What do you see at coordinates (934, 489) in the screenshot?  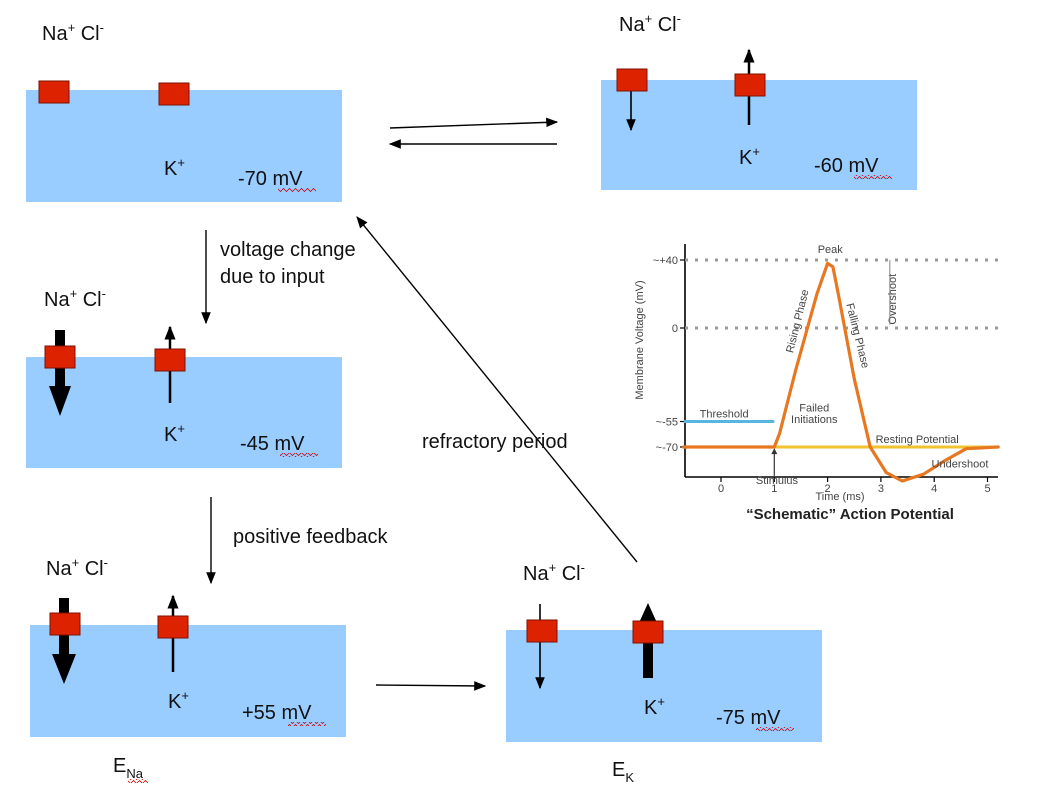 I see `x-tick-label: 4` at bounding box center [934, 489].